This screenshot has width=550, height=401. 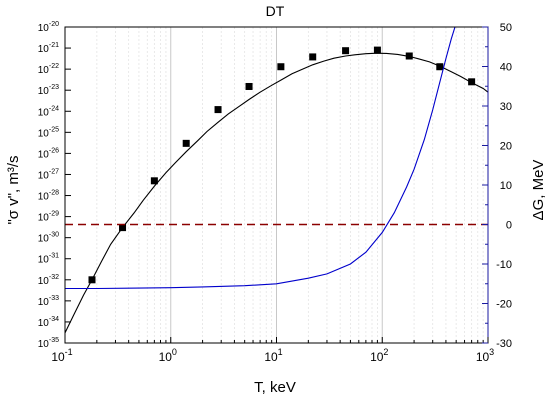 I want to click on chart-title: DT, so click(x=275, y=11).